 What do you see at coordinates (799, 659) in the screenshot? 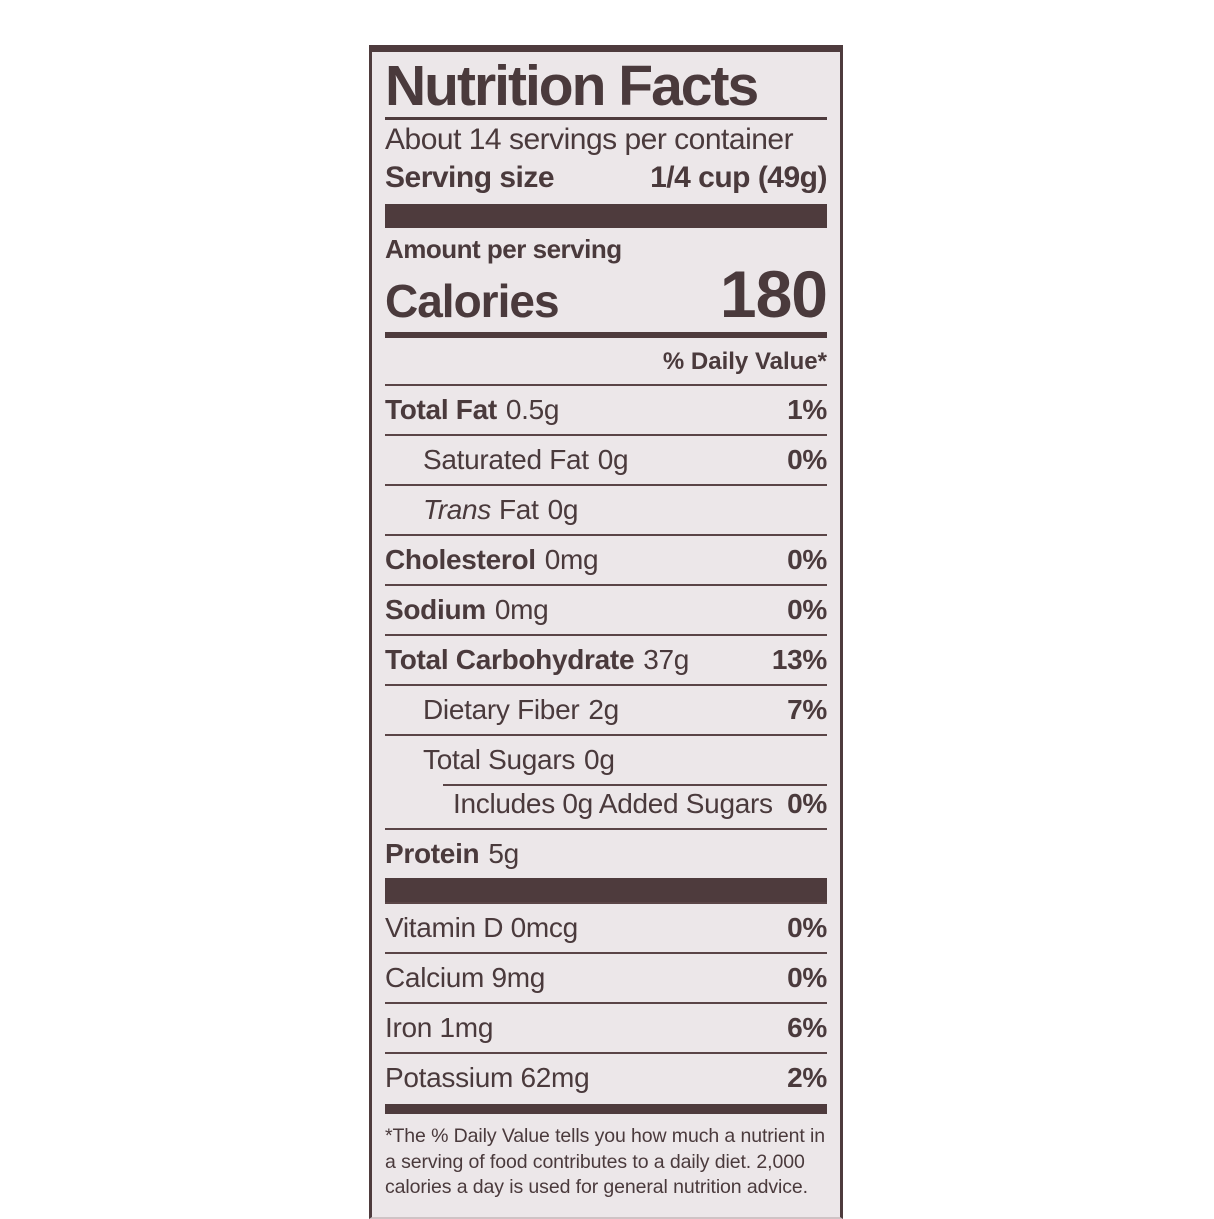
I see `daily-value: 13%` at bounding box center [799, 659].